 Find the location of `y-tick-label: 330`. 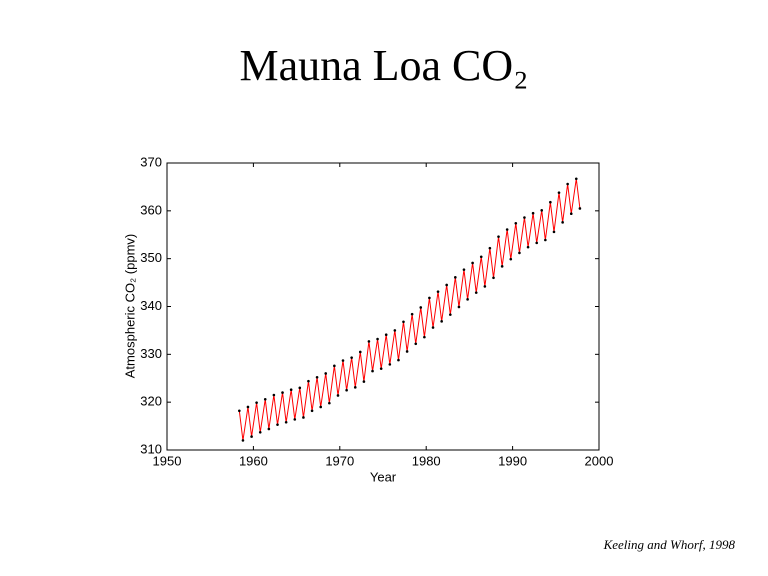

y-tick-label: 330 is located at coordinates (151, 353).